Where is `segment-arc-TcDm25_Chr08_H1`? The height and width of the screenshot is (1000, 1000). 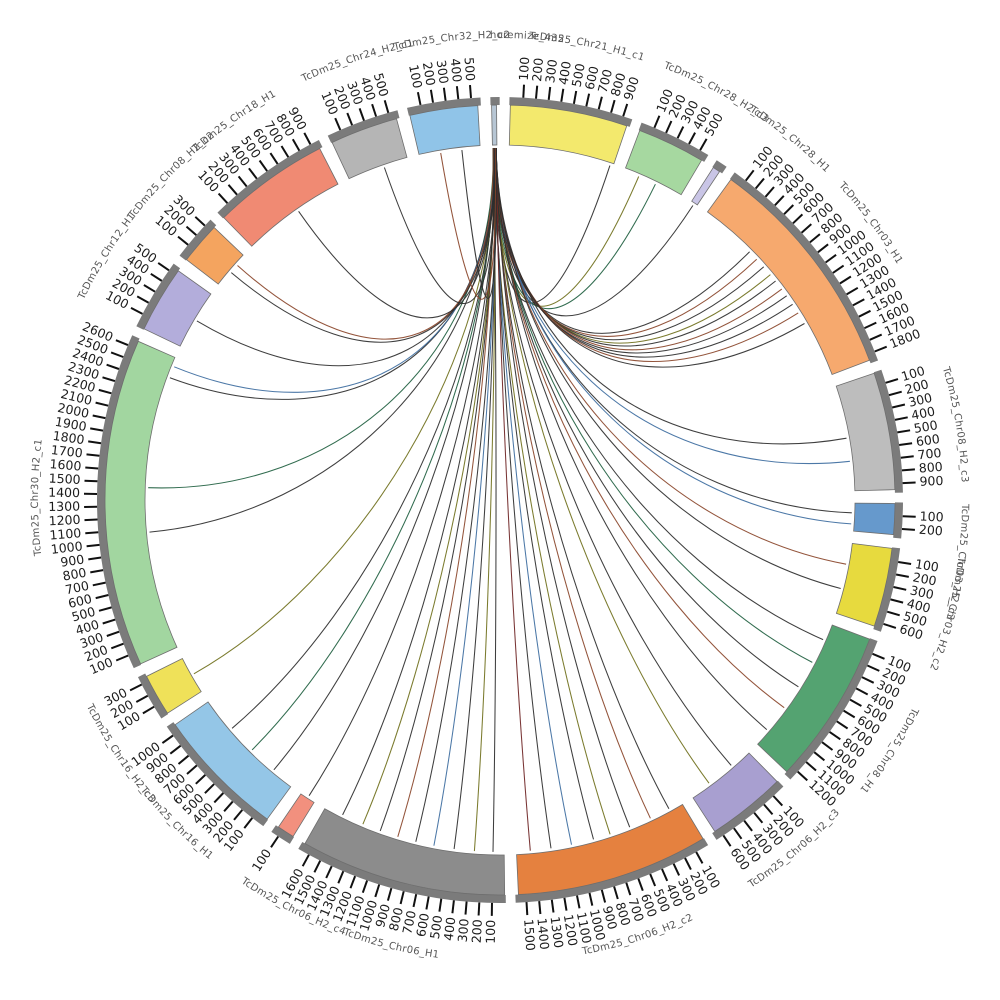
segment-arc-TcDm25_Chr08_H1 is located at coordinates (814, 698).